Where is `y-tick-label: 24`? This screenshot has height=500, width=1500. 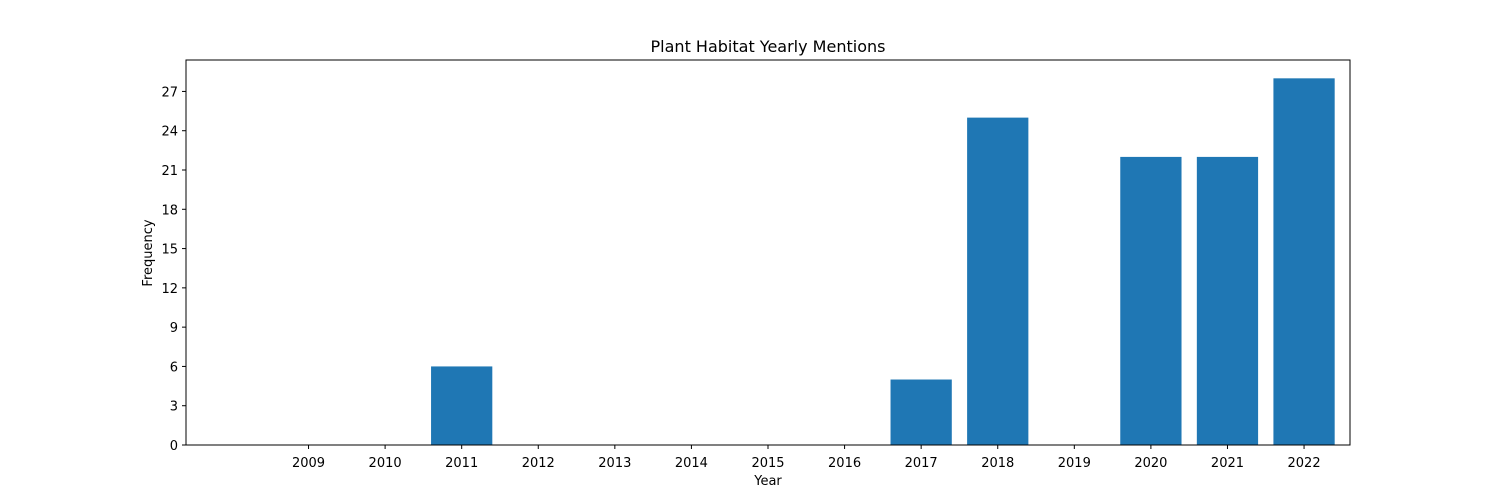 y-tick-label: 24 is located at coordinates (169, 132).